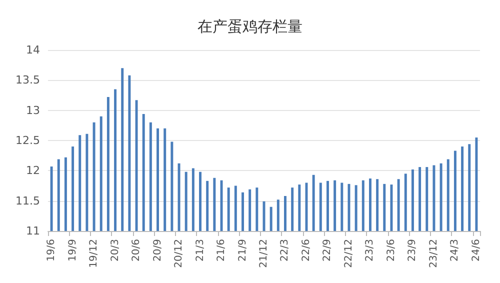 The width and height of the screenshot is (500, 283). Describe the element at coordinates (136, 250) in the screenshot. I see `x-tick-label: 20/6` at that location.